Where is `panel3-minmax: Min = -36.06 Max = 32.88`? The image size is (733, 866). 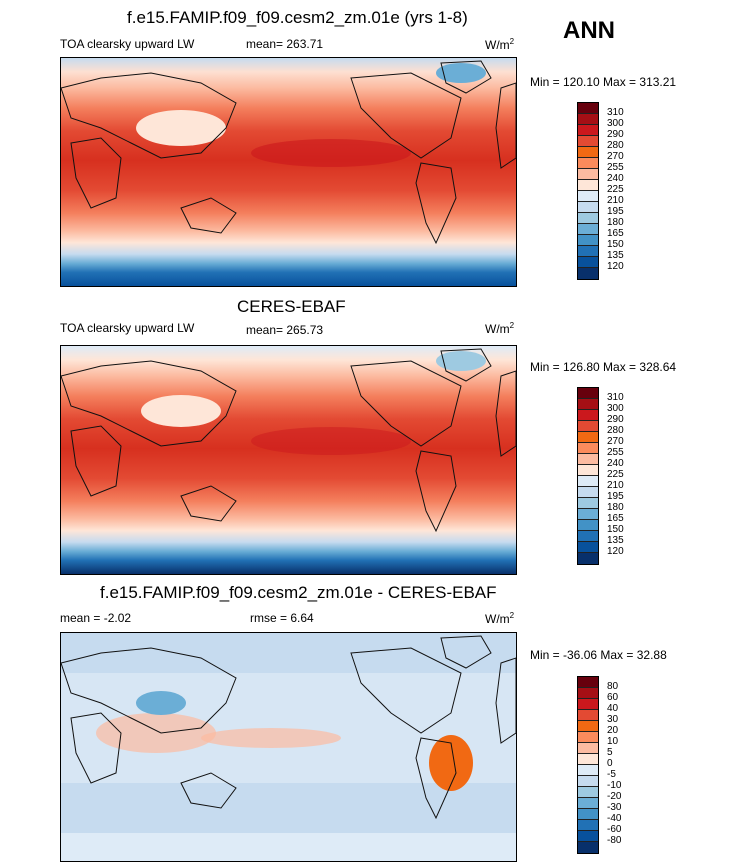
panel3-minmax: Min = -36.06 Max = 32.88 is located at coordinates (598, 655).